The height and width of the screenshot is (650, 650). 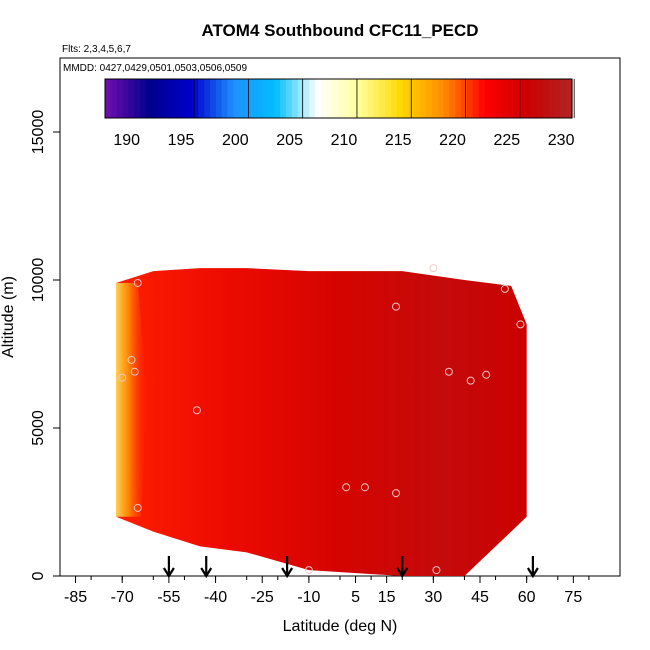 What do you see at coordinates (480, 597) in the screenshot?
I see `x-tick-label: 45` at bounding box center [480, 597].